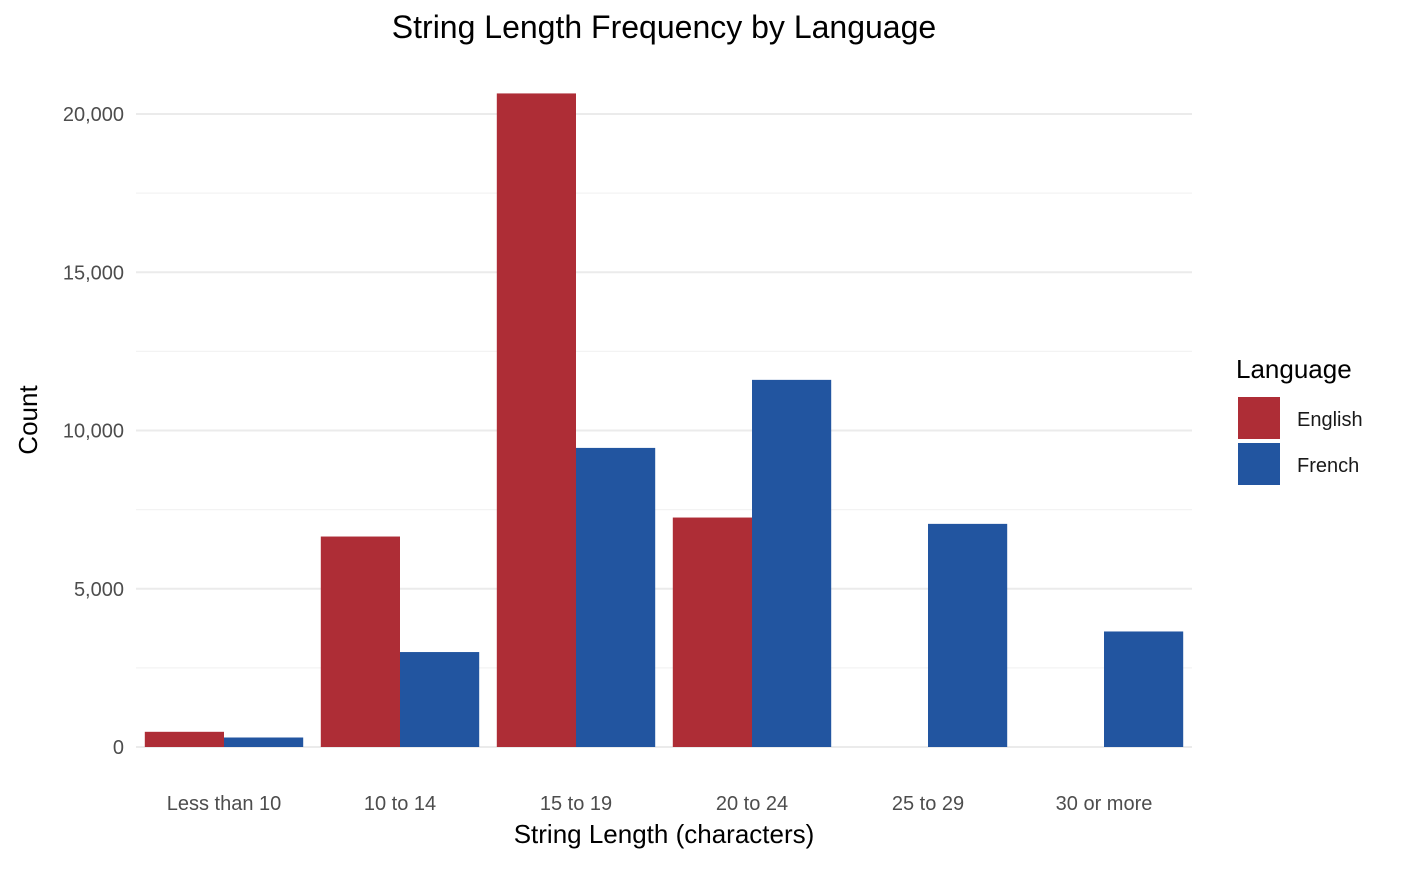 This screenshot has width=1402, height=872. I want to click on y-axis-ticks: 0 5,000 10,000 15,000 20,000, so click(93, 431).